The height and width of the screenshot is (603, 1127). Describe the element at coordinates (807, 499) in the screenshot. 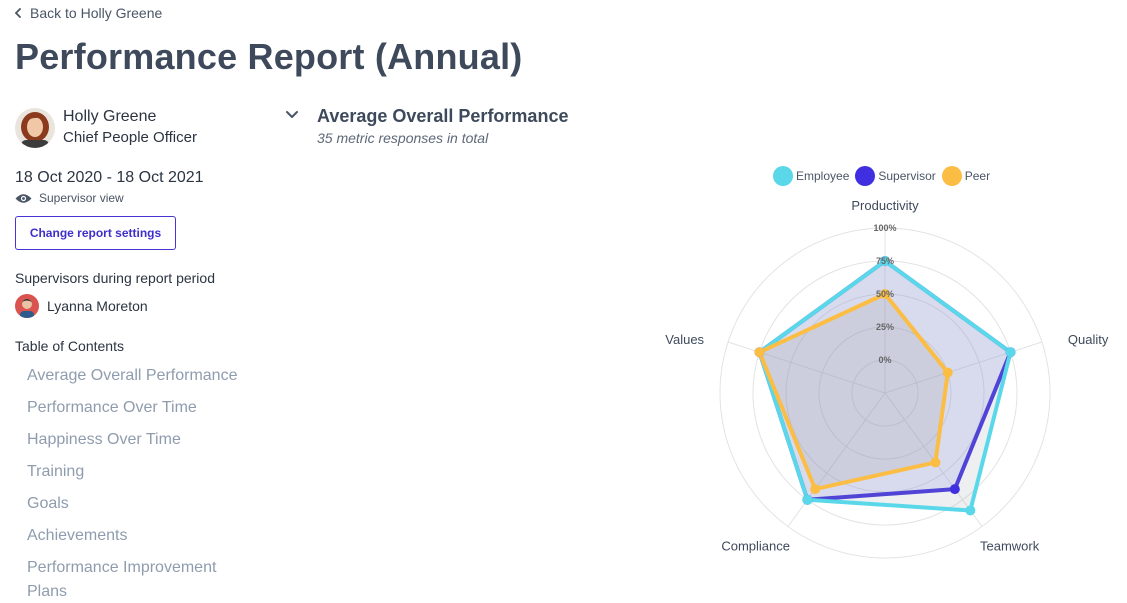

I see `point-employee-compliance` at that location.